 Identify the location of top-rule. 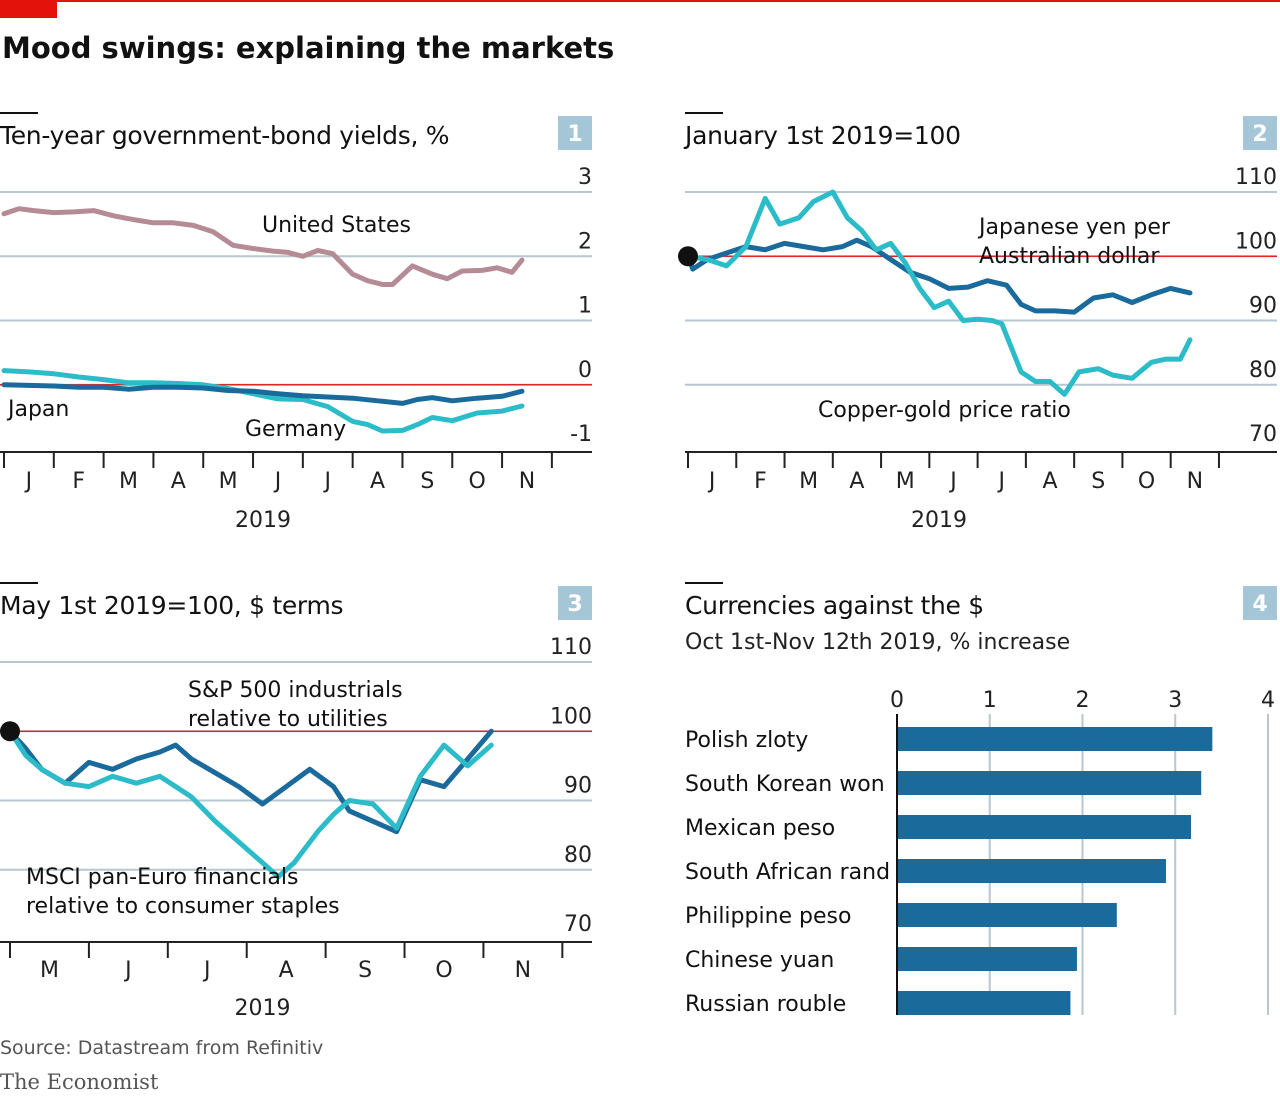
(640, 1).